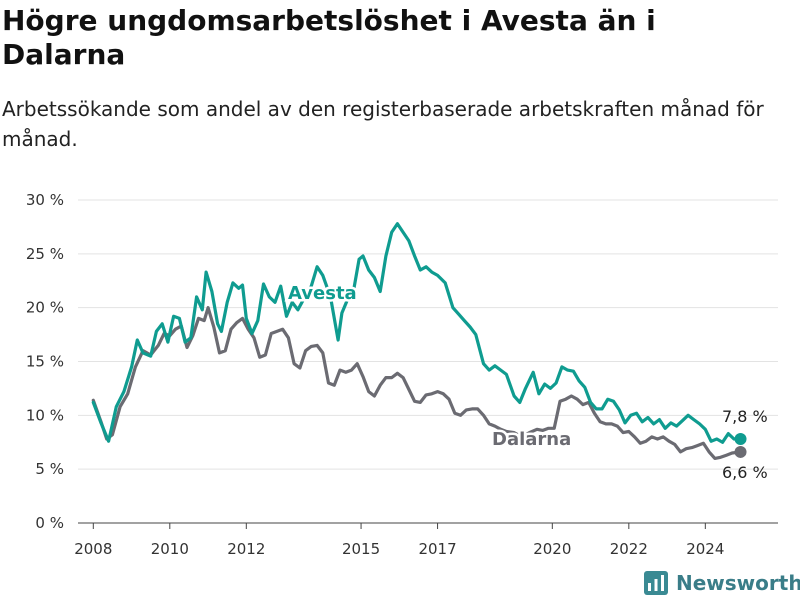 The width and height of the screenshot is (800, 600). Describe the element at coordinates (170, 549) in the screenshot. I see `x-tick-label: 2010` at that location.